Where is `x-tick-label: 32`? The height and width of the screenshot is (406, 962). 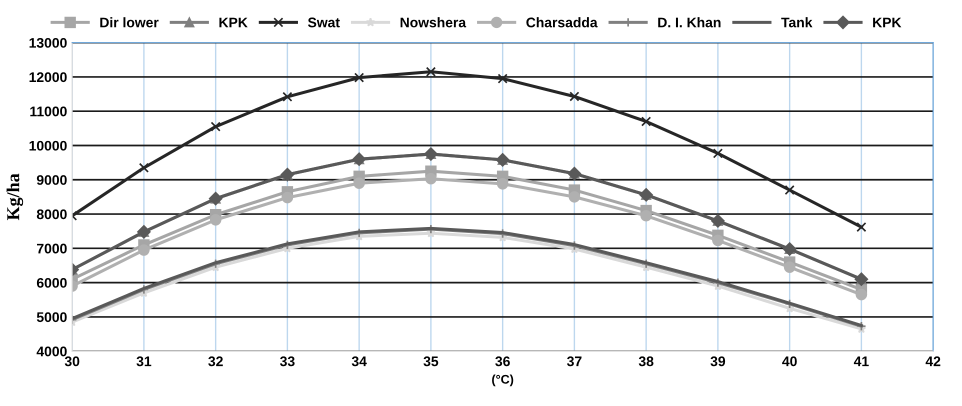 x-tick-label: 32 is located at coordinates (215, 361).